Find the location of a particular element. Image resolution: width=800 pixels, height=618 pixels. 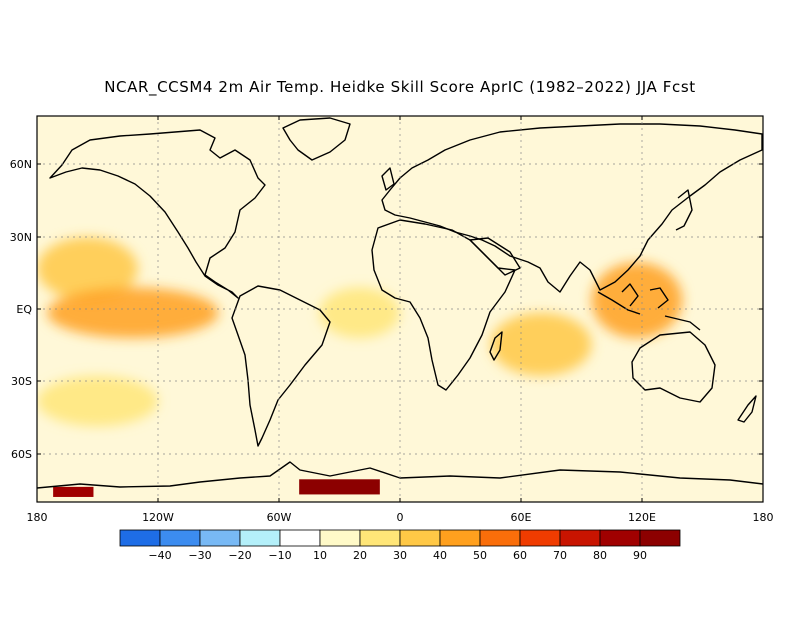

x-tick-label: 60W is located at coordinates (279, 517).